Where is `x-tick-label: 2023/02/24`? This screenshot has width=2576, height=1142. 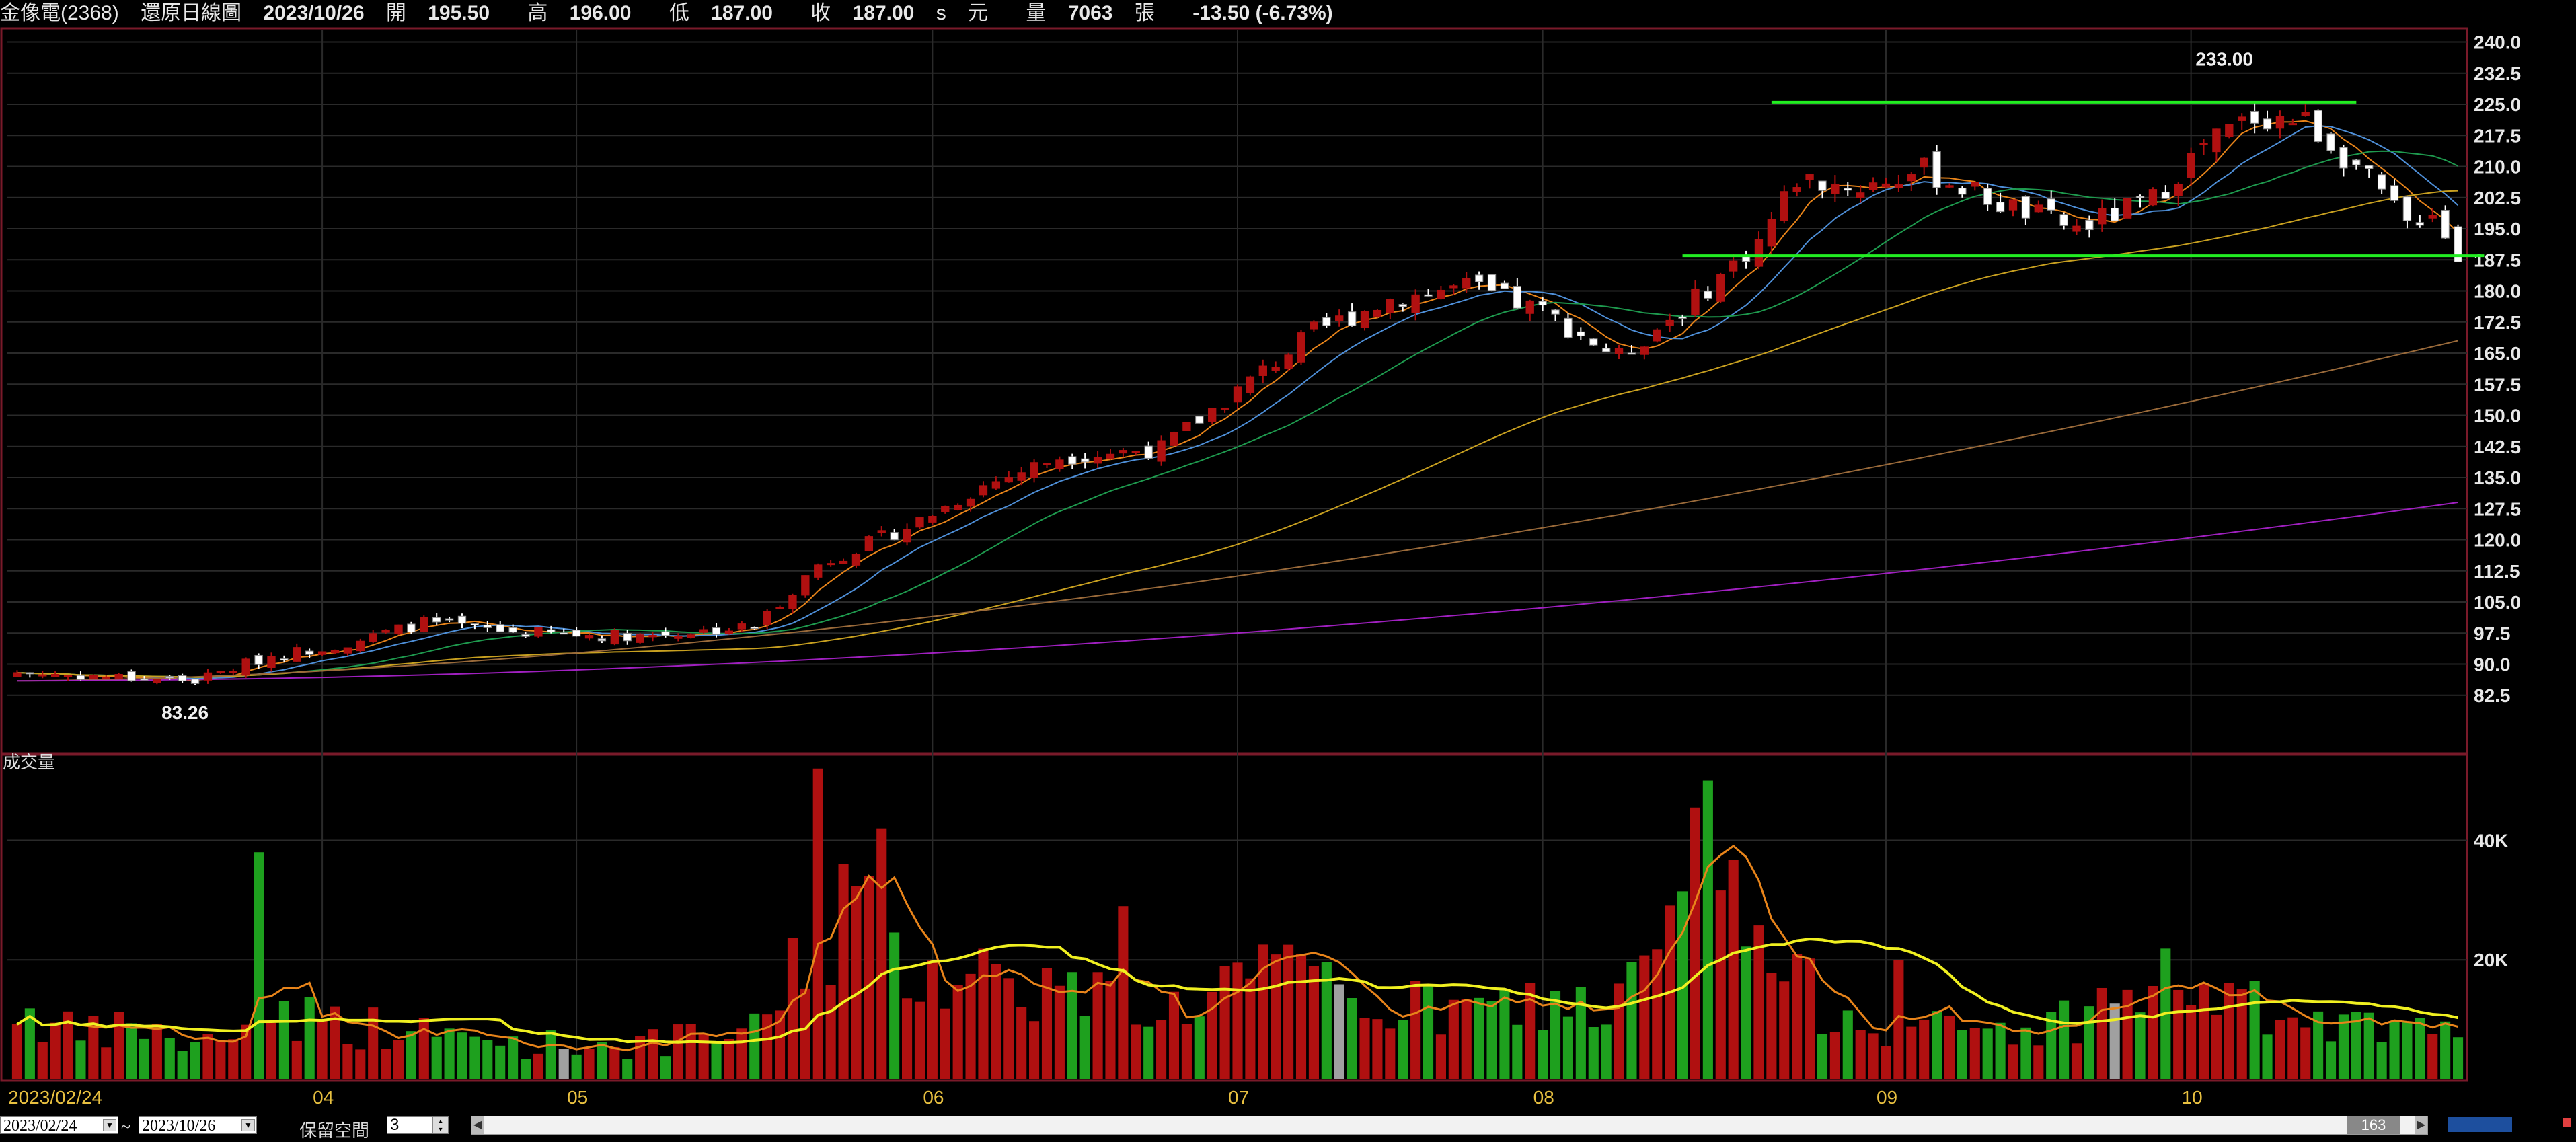 x-tick-label: 2023/02/24 is located at coordinates (55, 1097).